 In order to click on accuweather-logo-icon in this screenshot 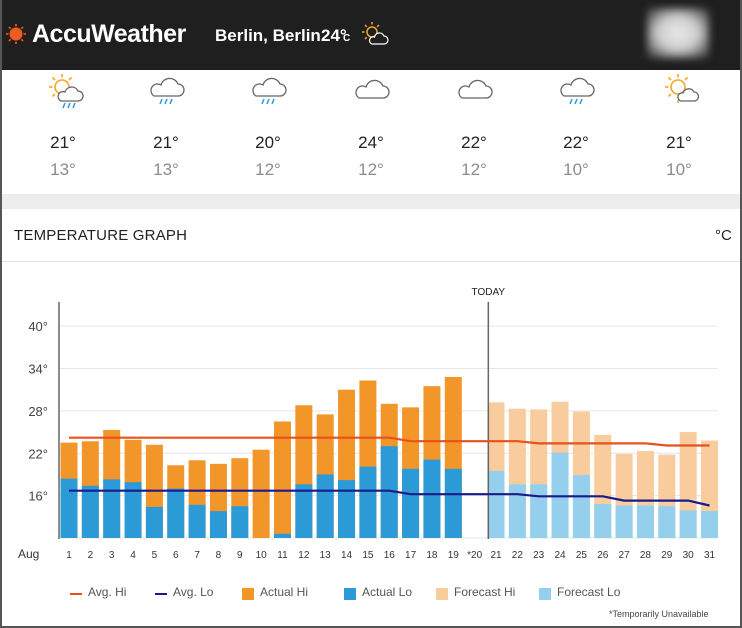, I will do `click(16, 34)`.